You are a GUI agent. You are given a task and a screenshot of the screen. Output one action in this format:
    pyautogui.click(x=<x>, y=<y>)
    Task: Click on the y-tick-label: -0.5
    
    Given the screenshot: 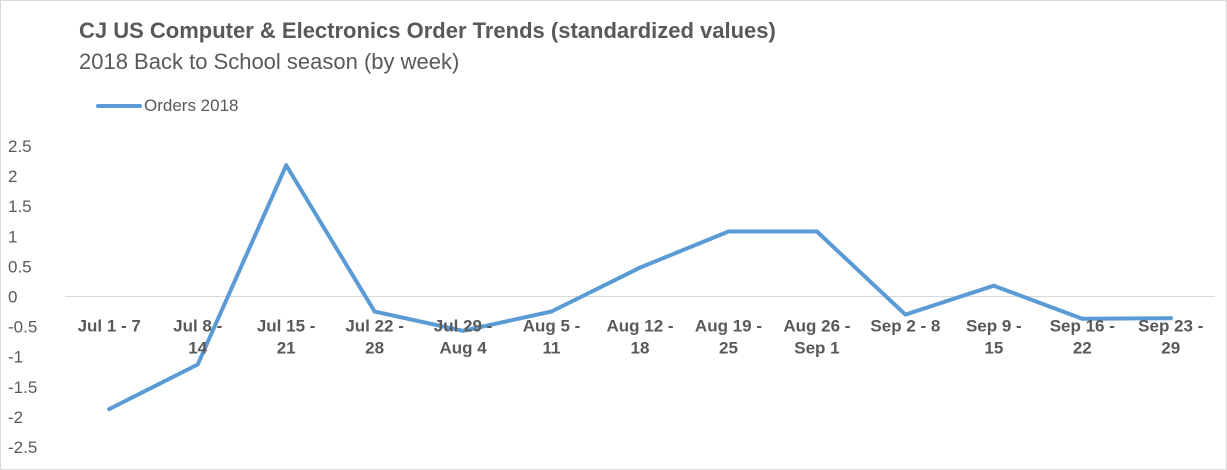 What is the action you would take?
    pyautogui.click(x=22, y=327)
    